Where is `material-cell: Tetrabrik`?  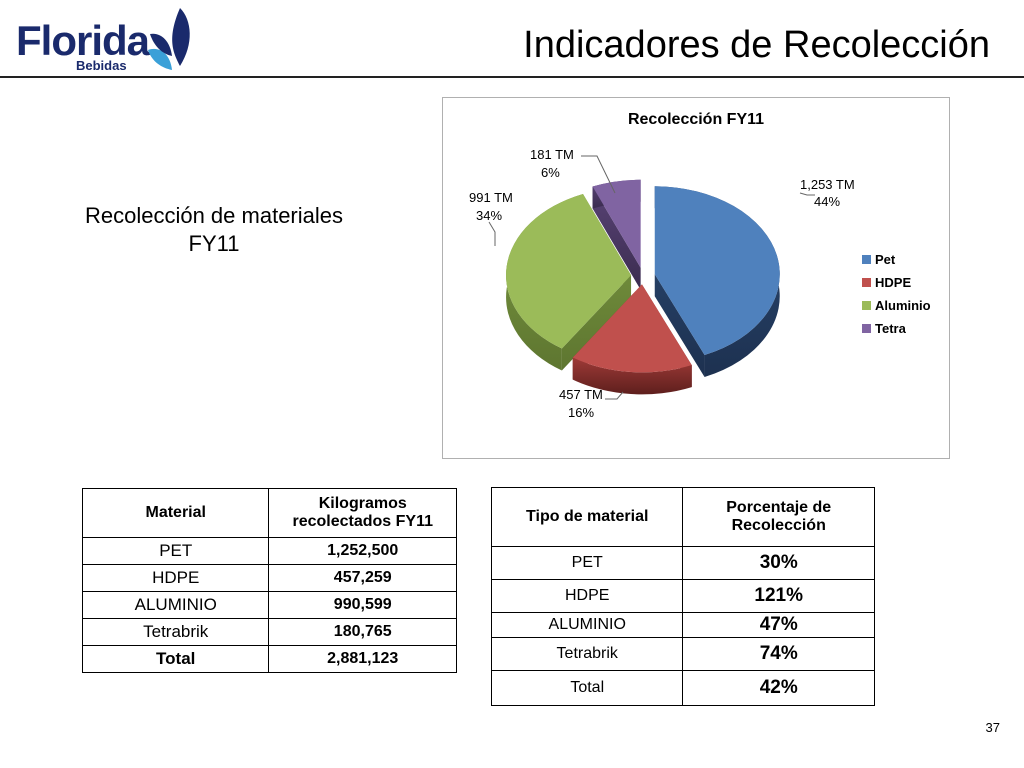 material-cell: Tetrabrik is located at coordinates (175, 632).